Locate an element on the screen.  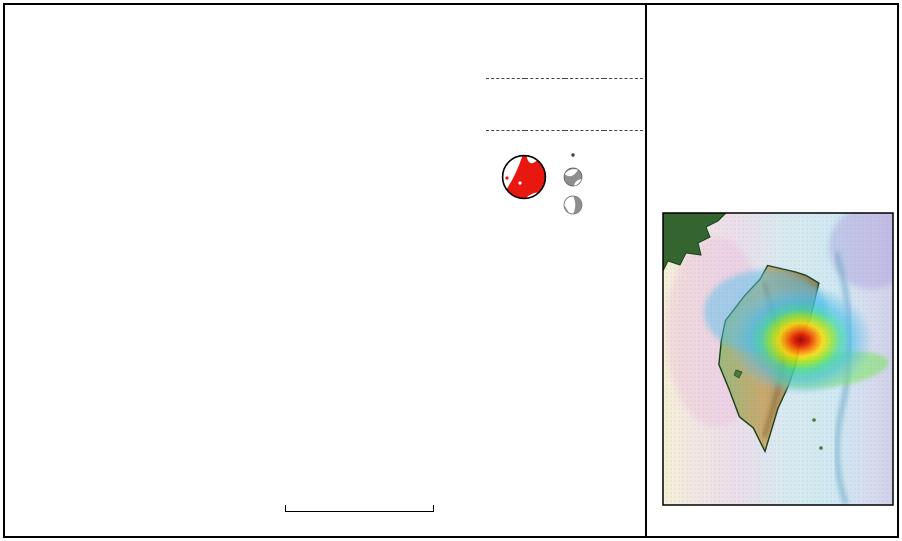
col-rake is located at coordinates (623, 87).